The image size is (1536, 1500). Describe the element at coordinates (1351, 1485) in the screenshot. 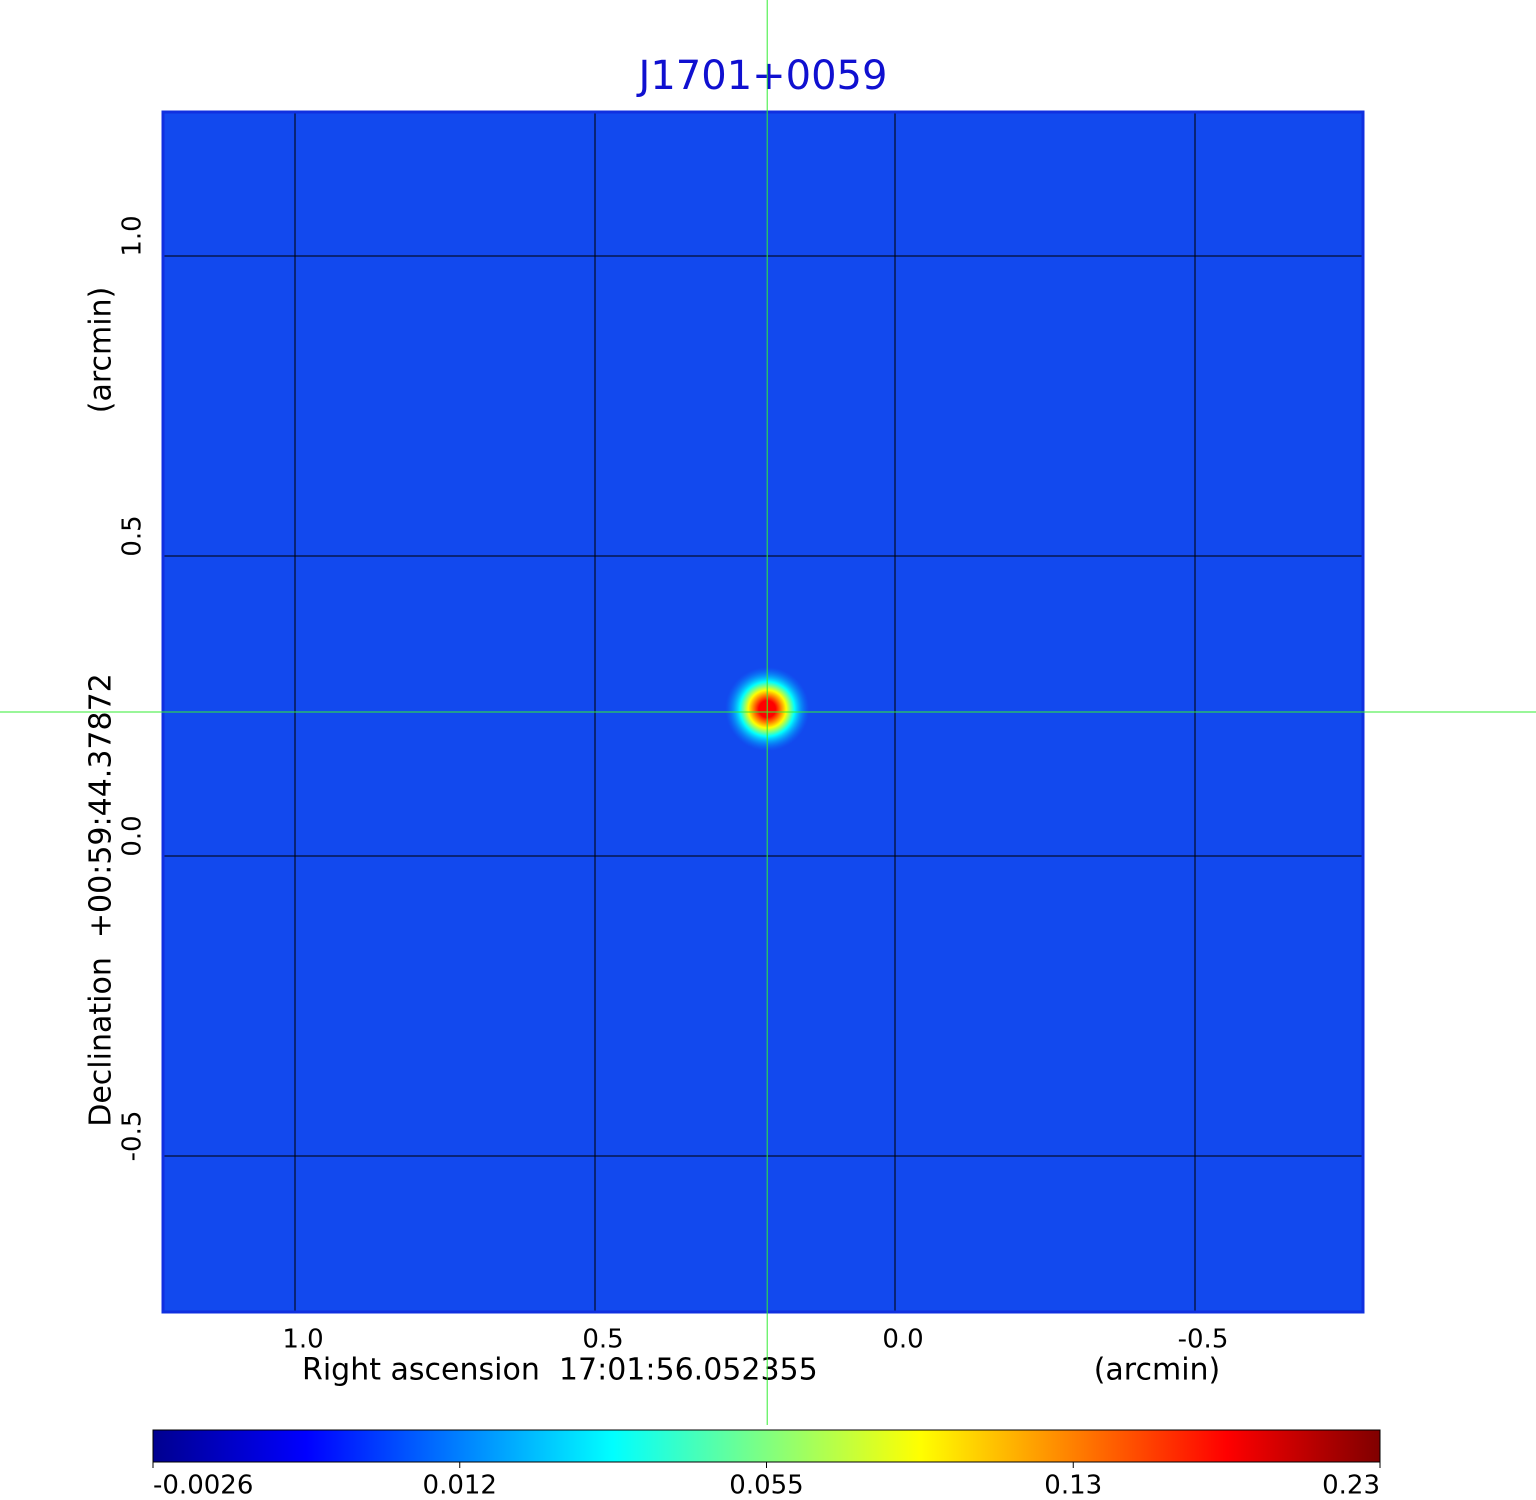

I see `colorbar-tick-label: 0.23` at that location.